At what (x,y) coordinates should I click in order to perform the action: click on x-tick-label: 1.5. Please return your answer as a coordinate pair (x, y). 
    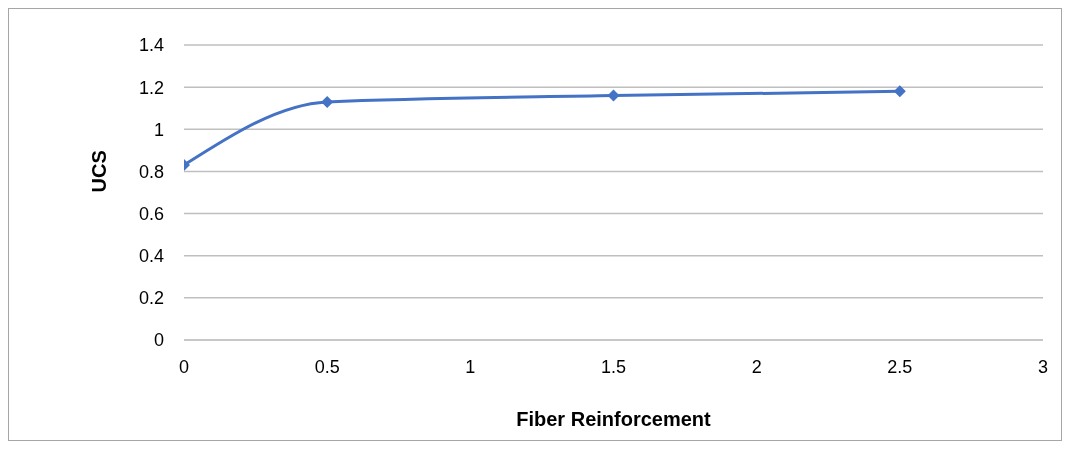
    Looking at the image, I should click on (613, 366).